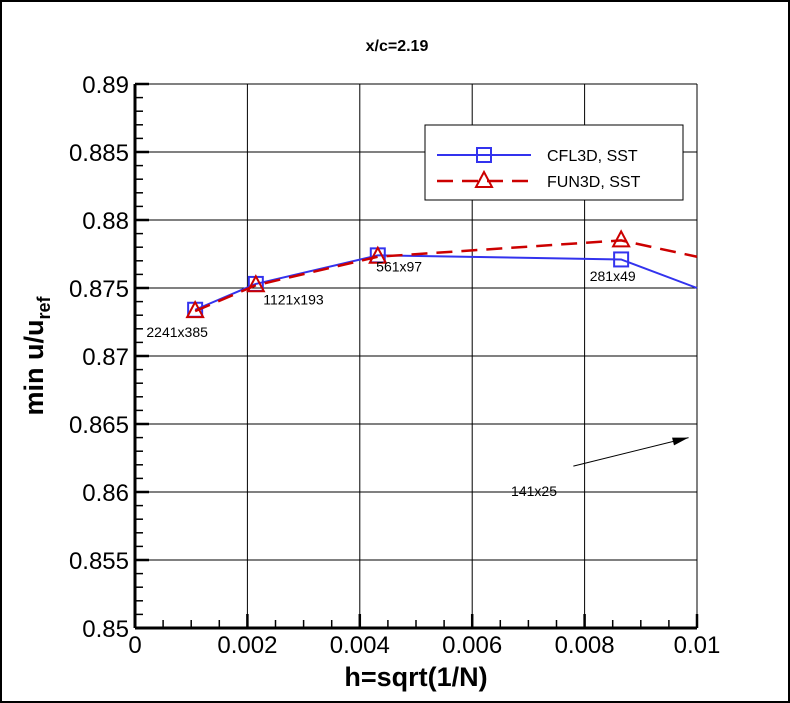 This screenshot has width=790, height=703. What do you see at coordinates (34, 368) in the screenshot?
I see `y-axis-label-main: min u/u` at bounding box center [34, 368].